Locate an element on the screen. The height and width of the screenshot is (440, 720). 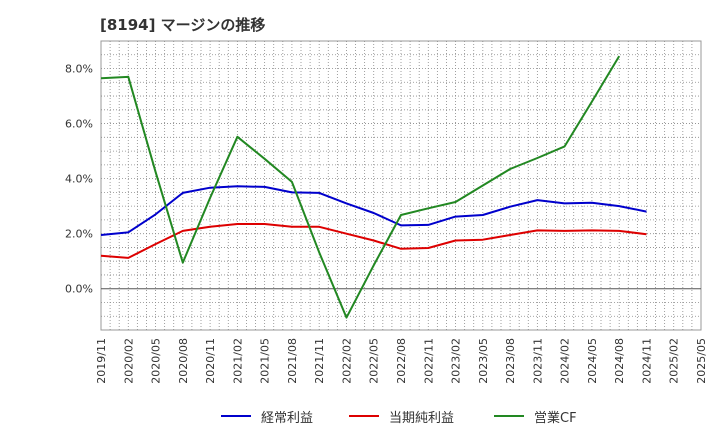
y-tick-label: 0.0% is located at coordinates (79, 289).